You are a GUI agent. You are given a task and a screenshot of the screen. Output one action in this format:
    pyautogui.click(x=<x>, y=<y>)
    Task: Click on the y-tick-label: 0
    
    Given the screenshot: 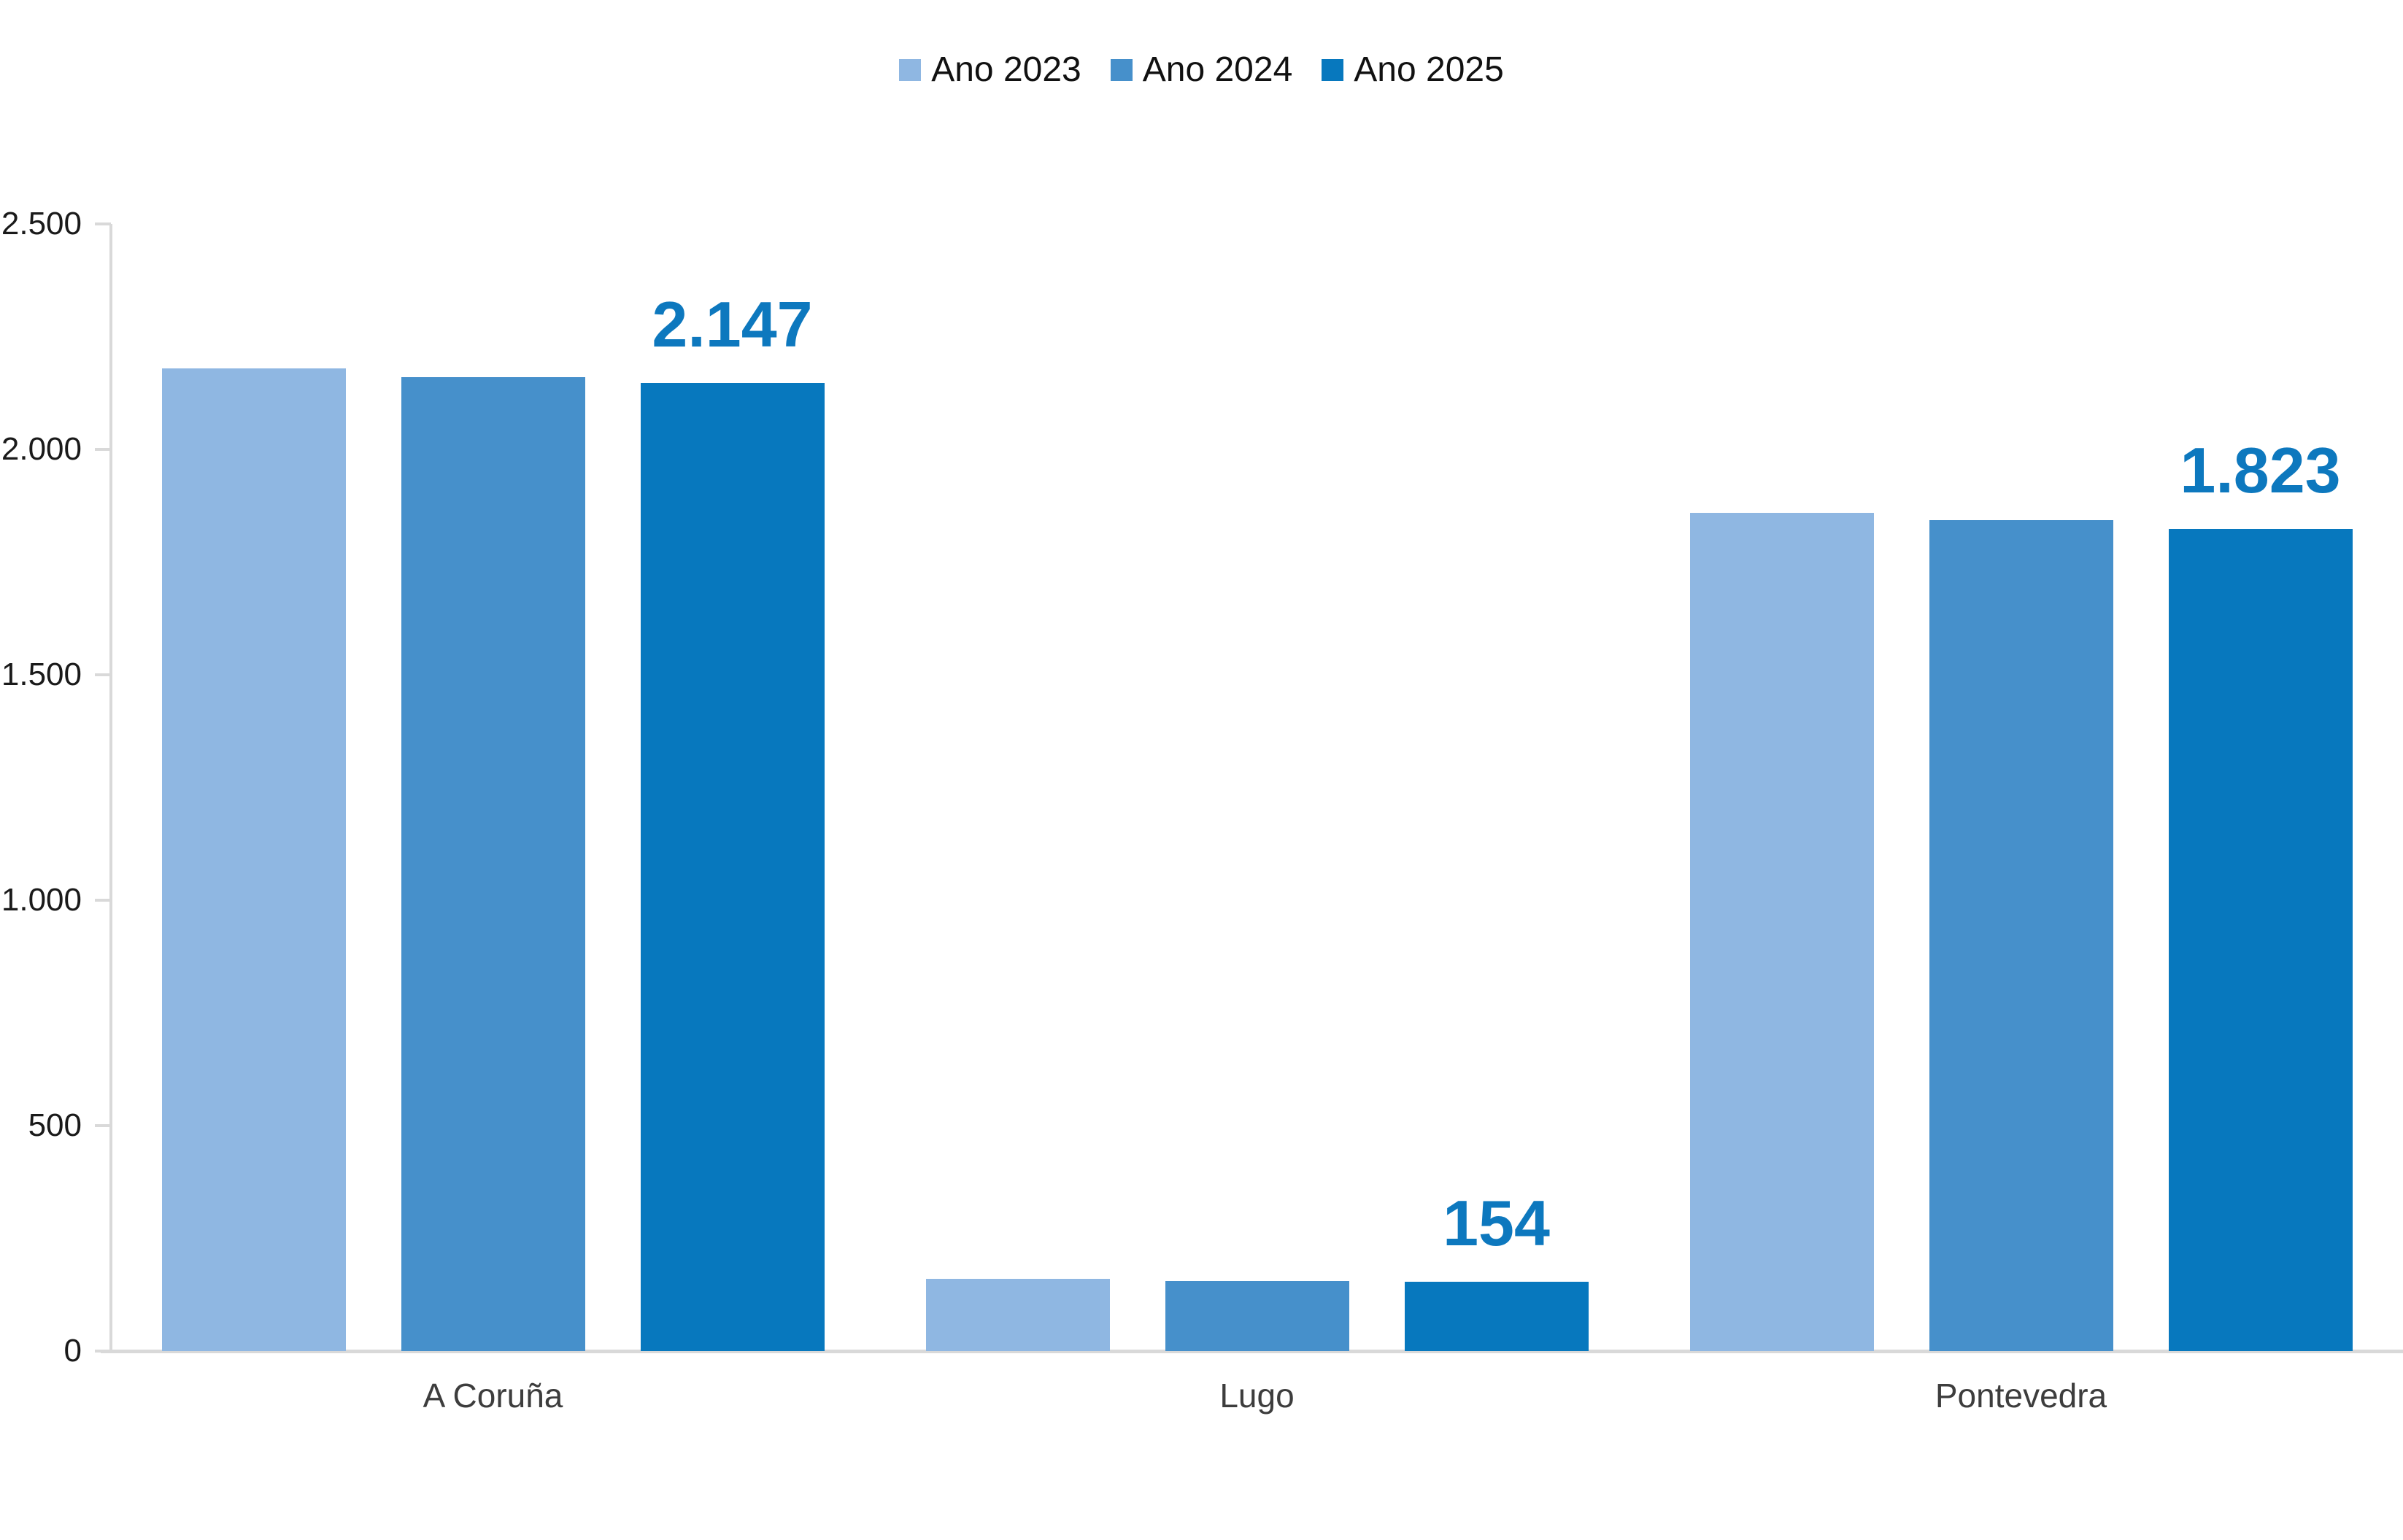 What is the action you would take?
    pyautogui.click(x=72, y=1351)
    